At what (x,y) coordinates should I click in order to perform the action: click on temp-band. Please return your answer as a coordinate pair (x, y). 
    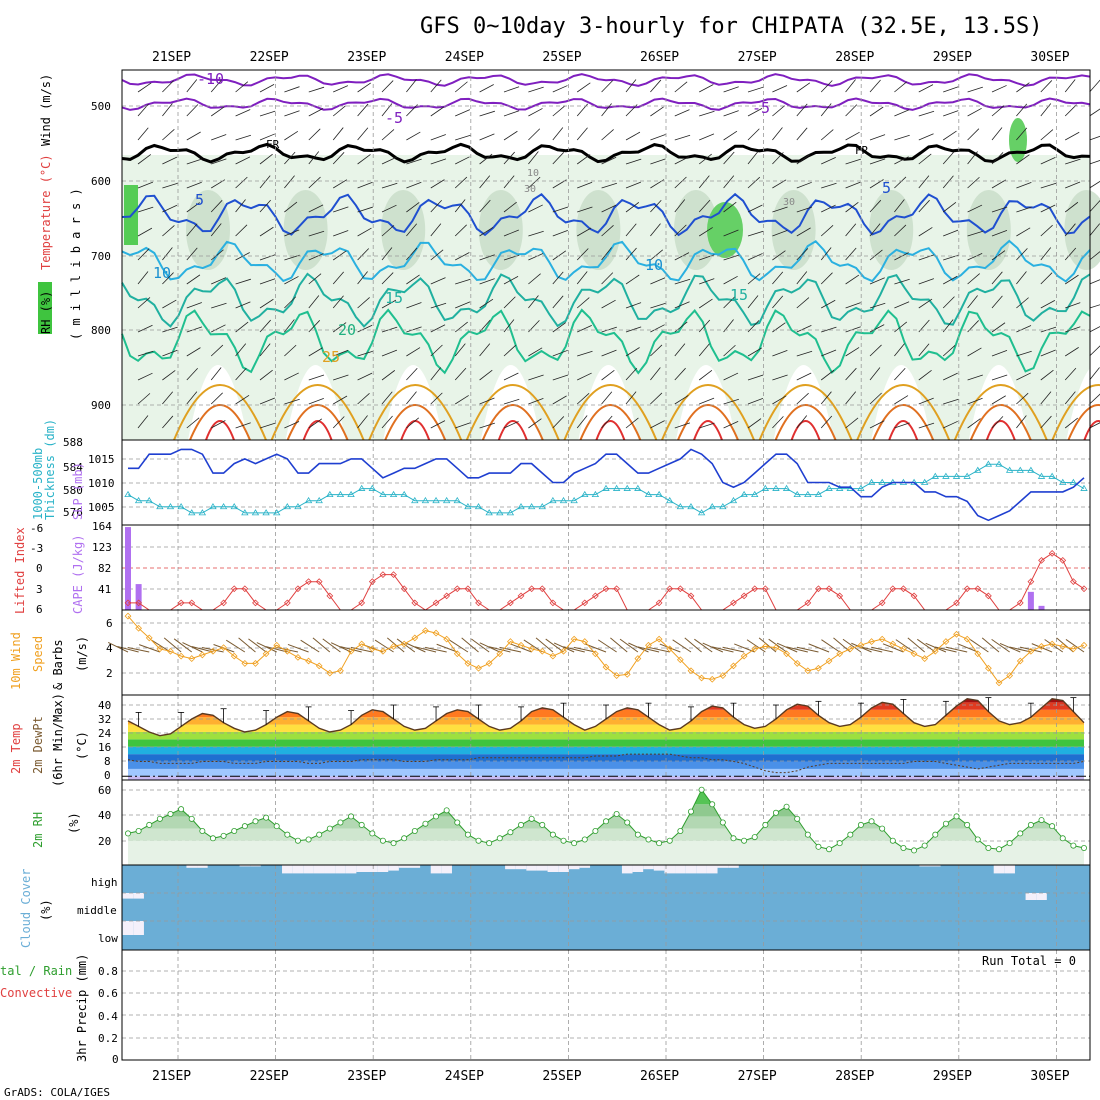
    Looking at the image, I should click on (606, 735).